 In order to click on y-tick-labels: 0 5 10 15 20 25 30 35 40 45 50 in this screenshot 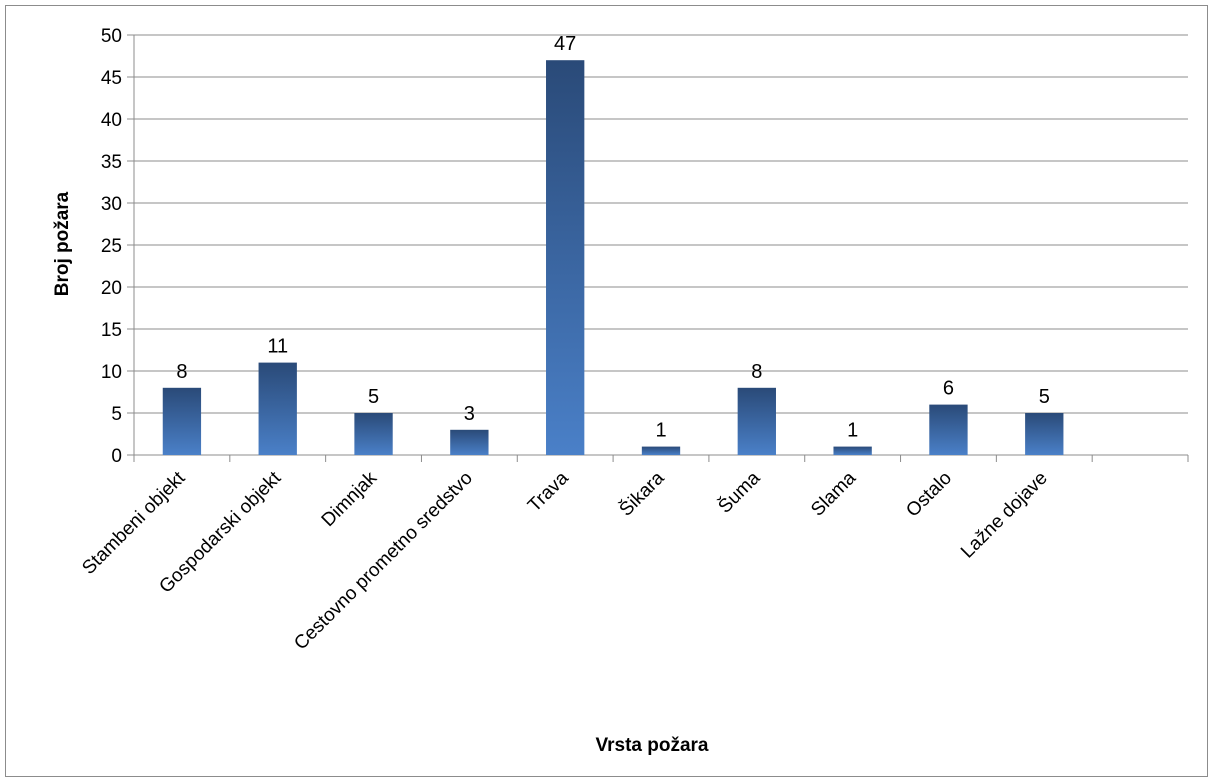, I will do `click(111, 246)`.